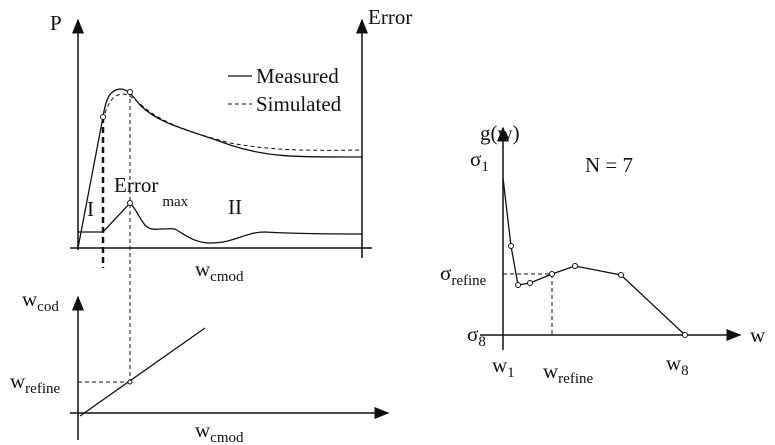 Image resolution: width=775 pixels, height=445 pixels. What do you see at coordinates (463, 275) in the screenshot?
I see `sigma-label: σrefine` at bounding box center [463, 275].